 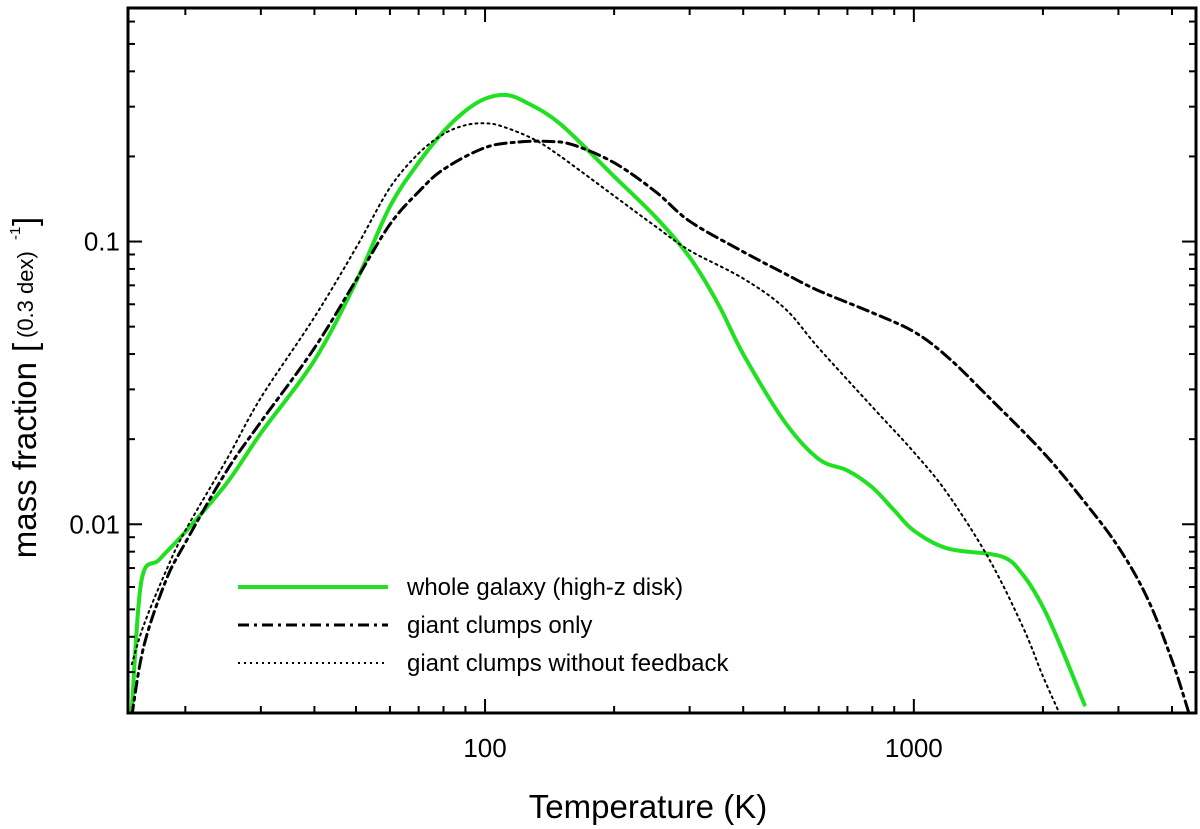 I want to click on x-tick-label: 100, so click(x=484, y=748).